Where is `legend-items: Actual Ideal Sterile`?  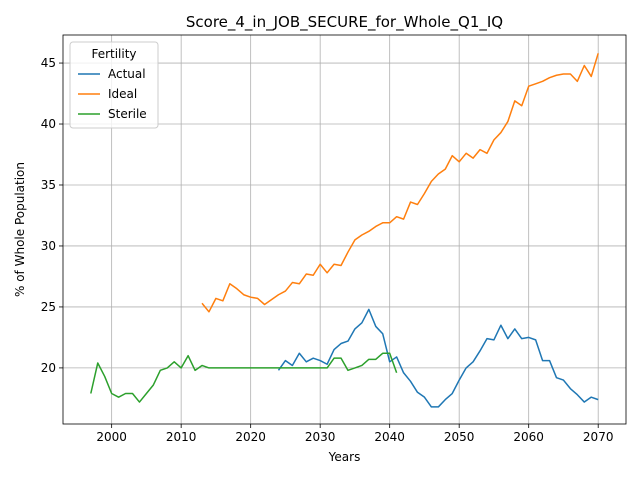 legend-items: Actual Ideal Sterile is located at coordinates (112, 94).